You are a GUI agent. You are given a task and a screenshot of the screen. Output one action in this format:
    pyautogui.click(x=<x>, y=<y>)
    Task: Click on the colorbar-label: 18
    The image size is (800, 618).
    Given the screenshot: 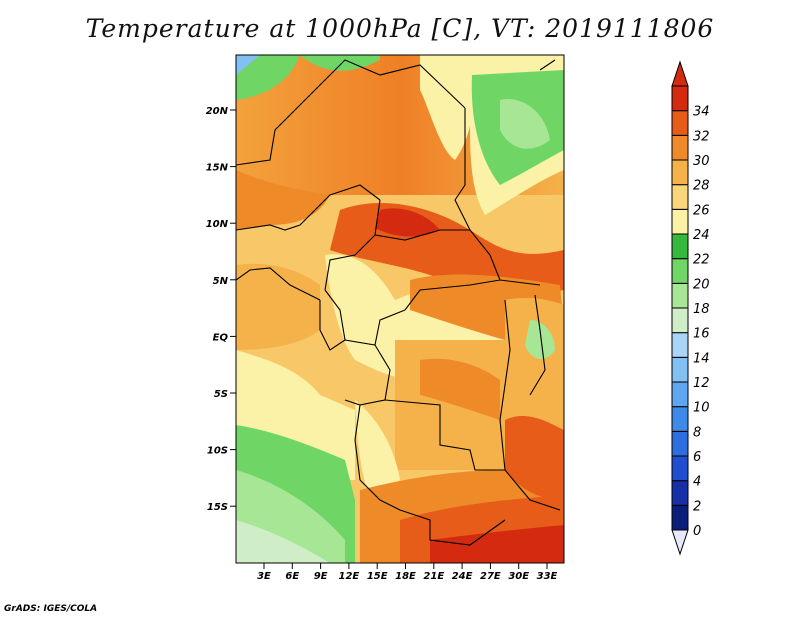 What is the action you would take?
    pyautogui.click(x=701, y=309)
    